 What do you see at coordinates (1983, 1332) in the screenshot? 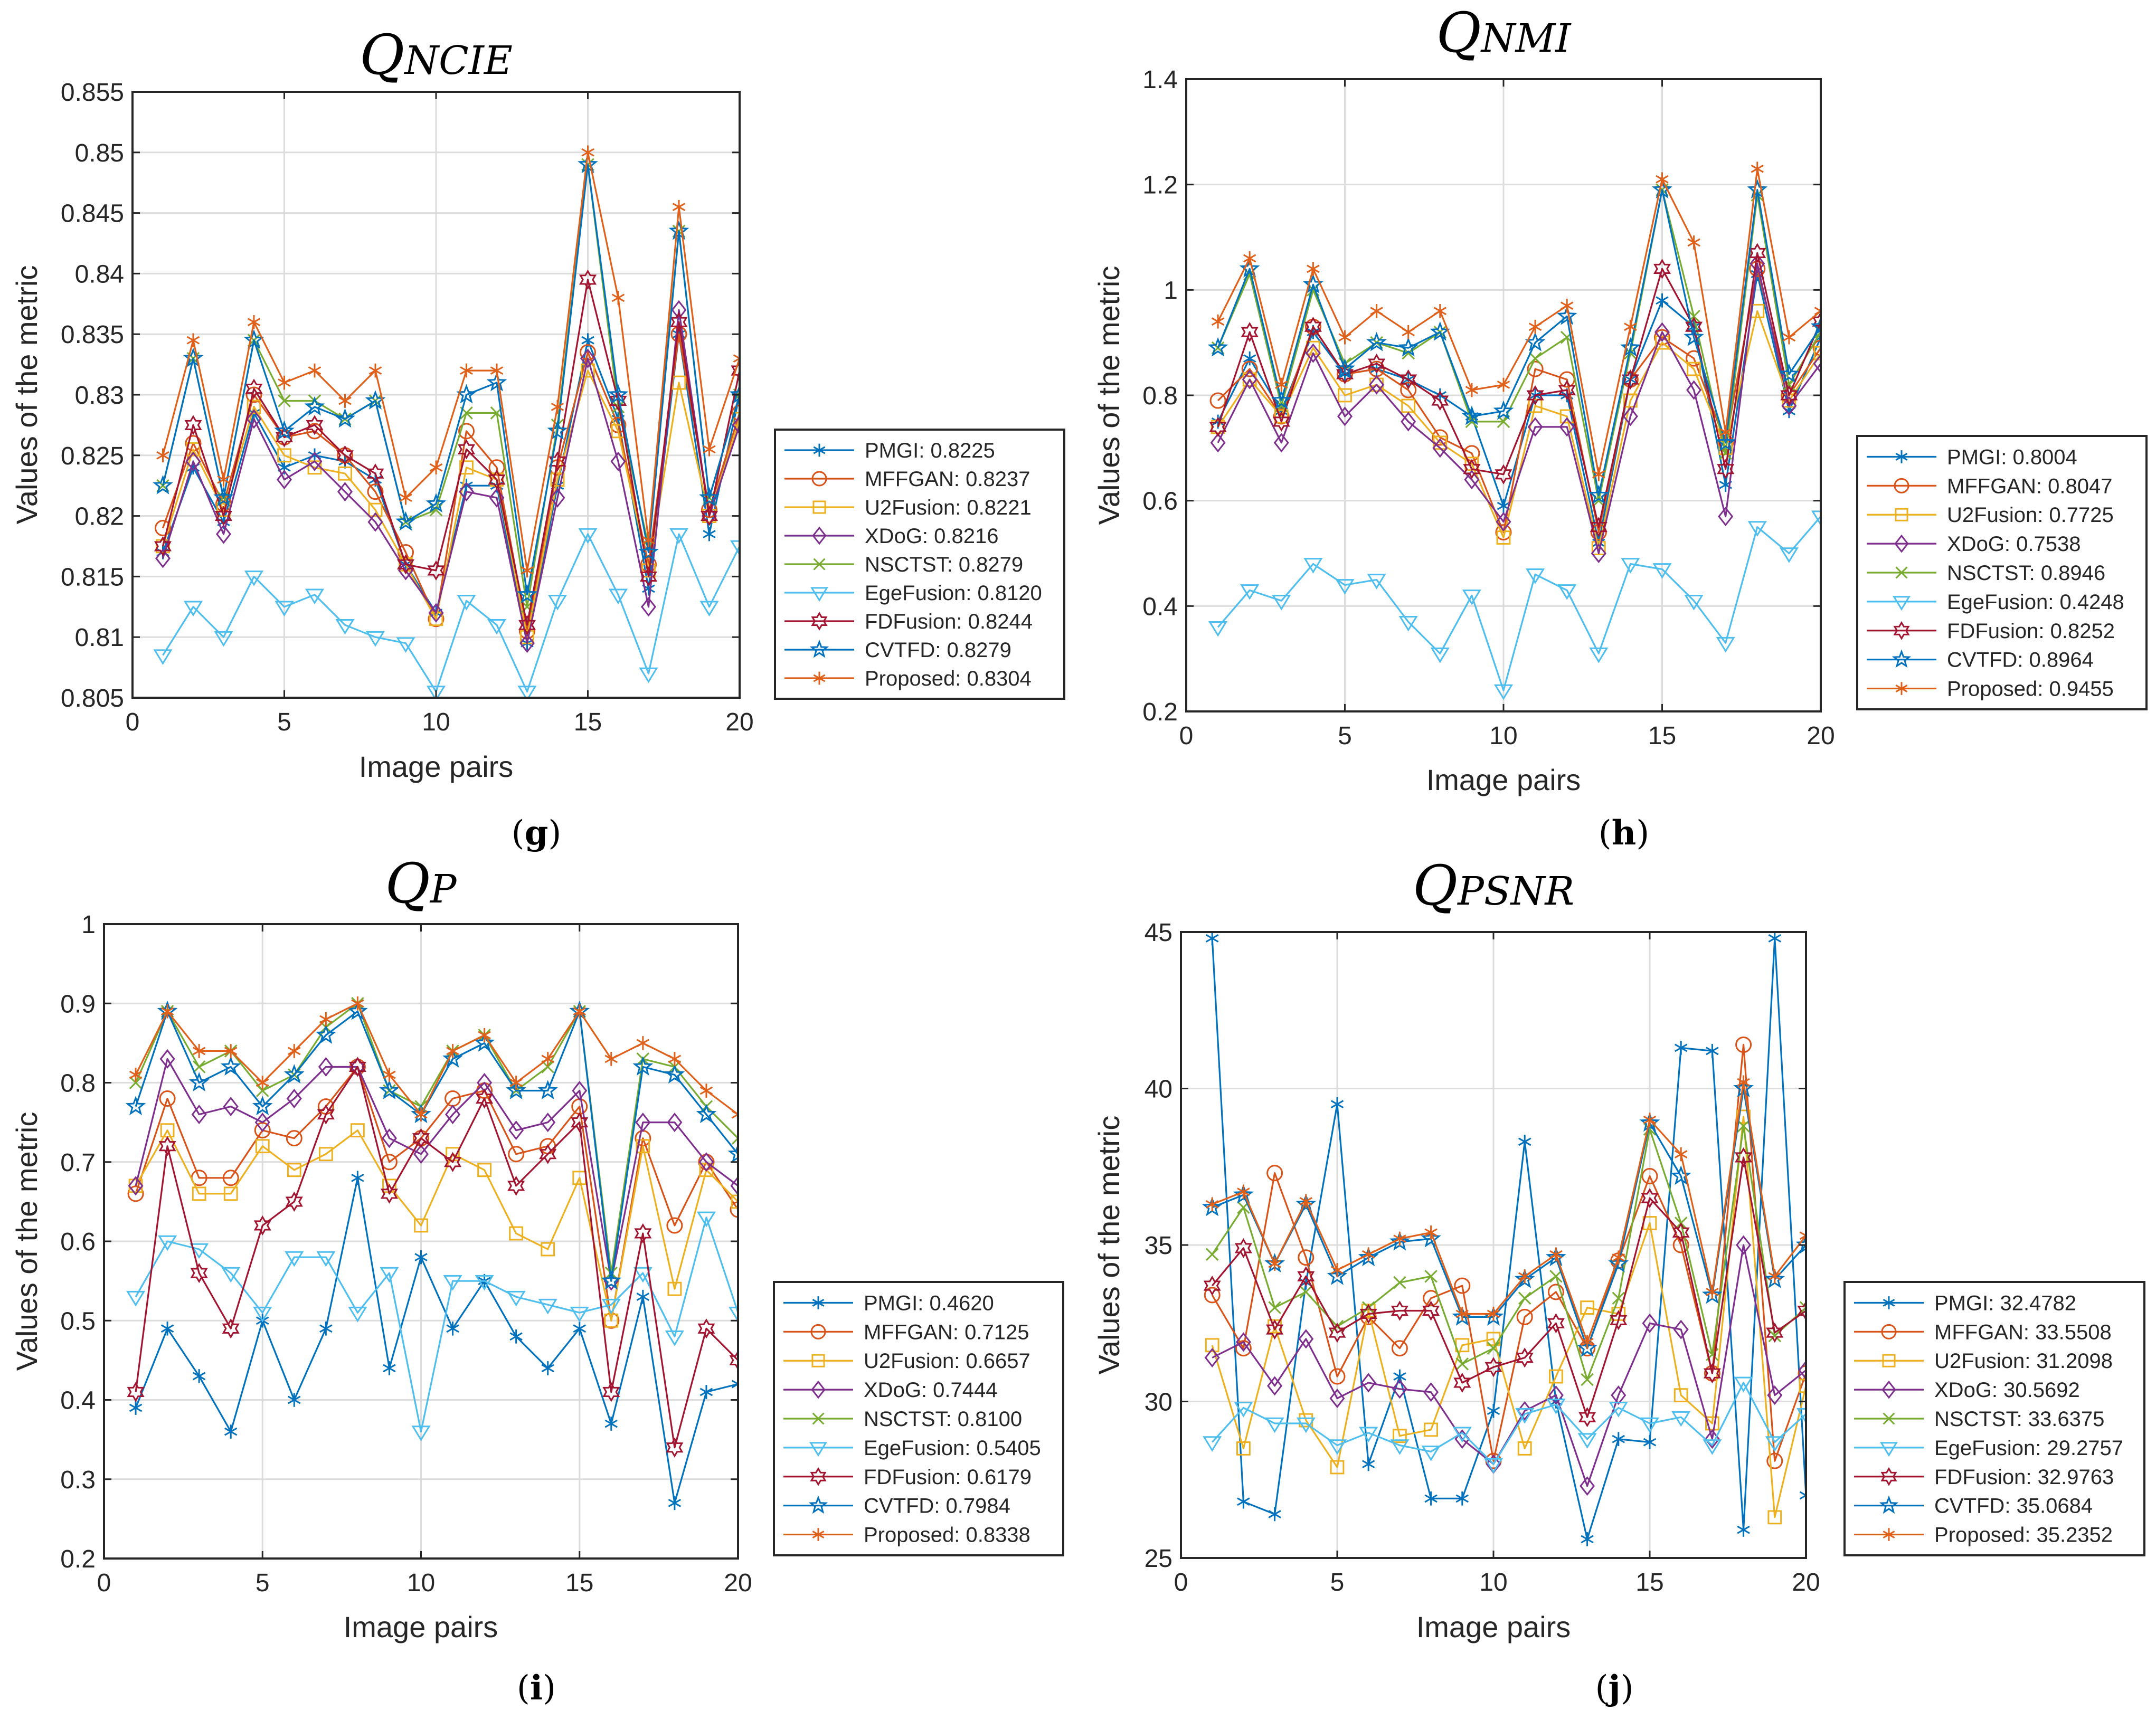
I see `legend-item-mffgan: MFFGAN: 33.5508` at bounding box center [1983, 1332].